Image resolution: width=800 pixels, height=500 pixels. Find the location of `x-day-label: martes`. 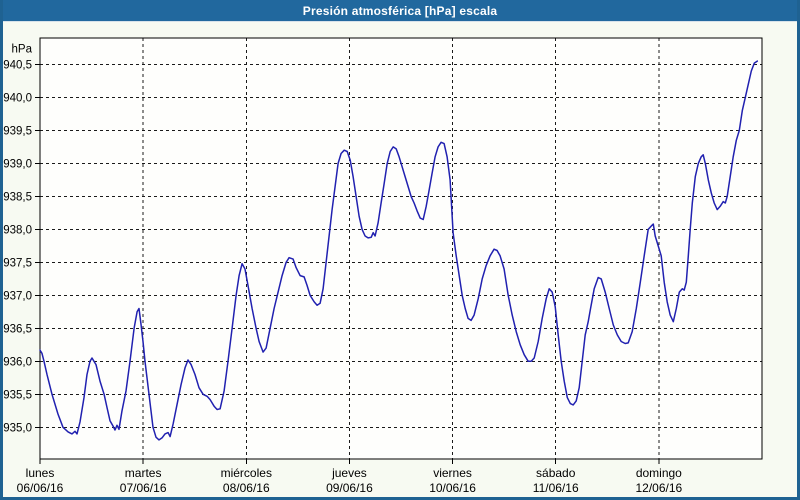

x-day-label: martes is located at coordinates (143, 473).